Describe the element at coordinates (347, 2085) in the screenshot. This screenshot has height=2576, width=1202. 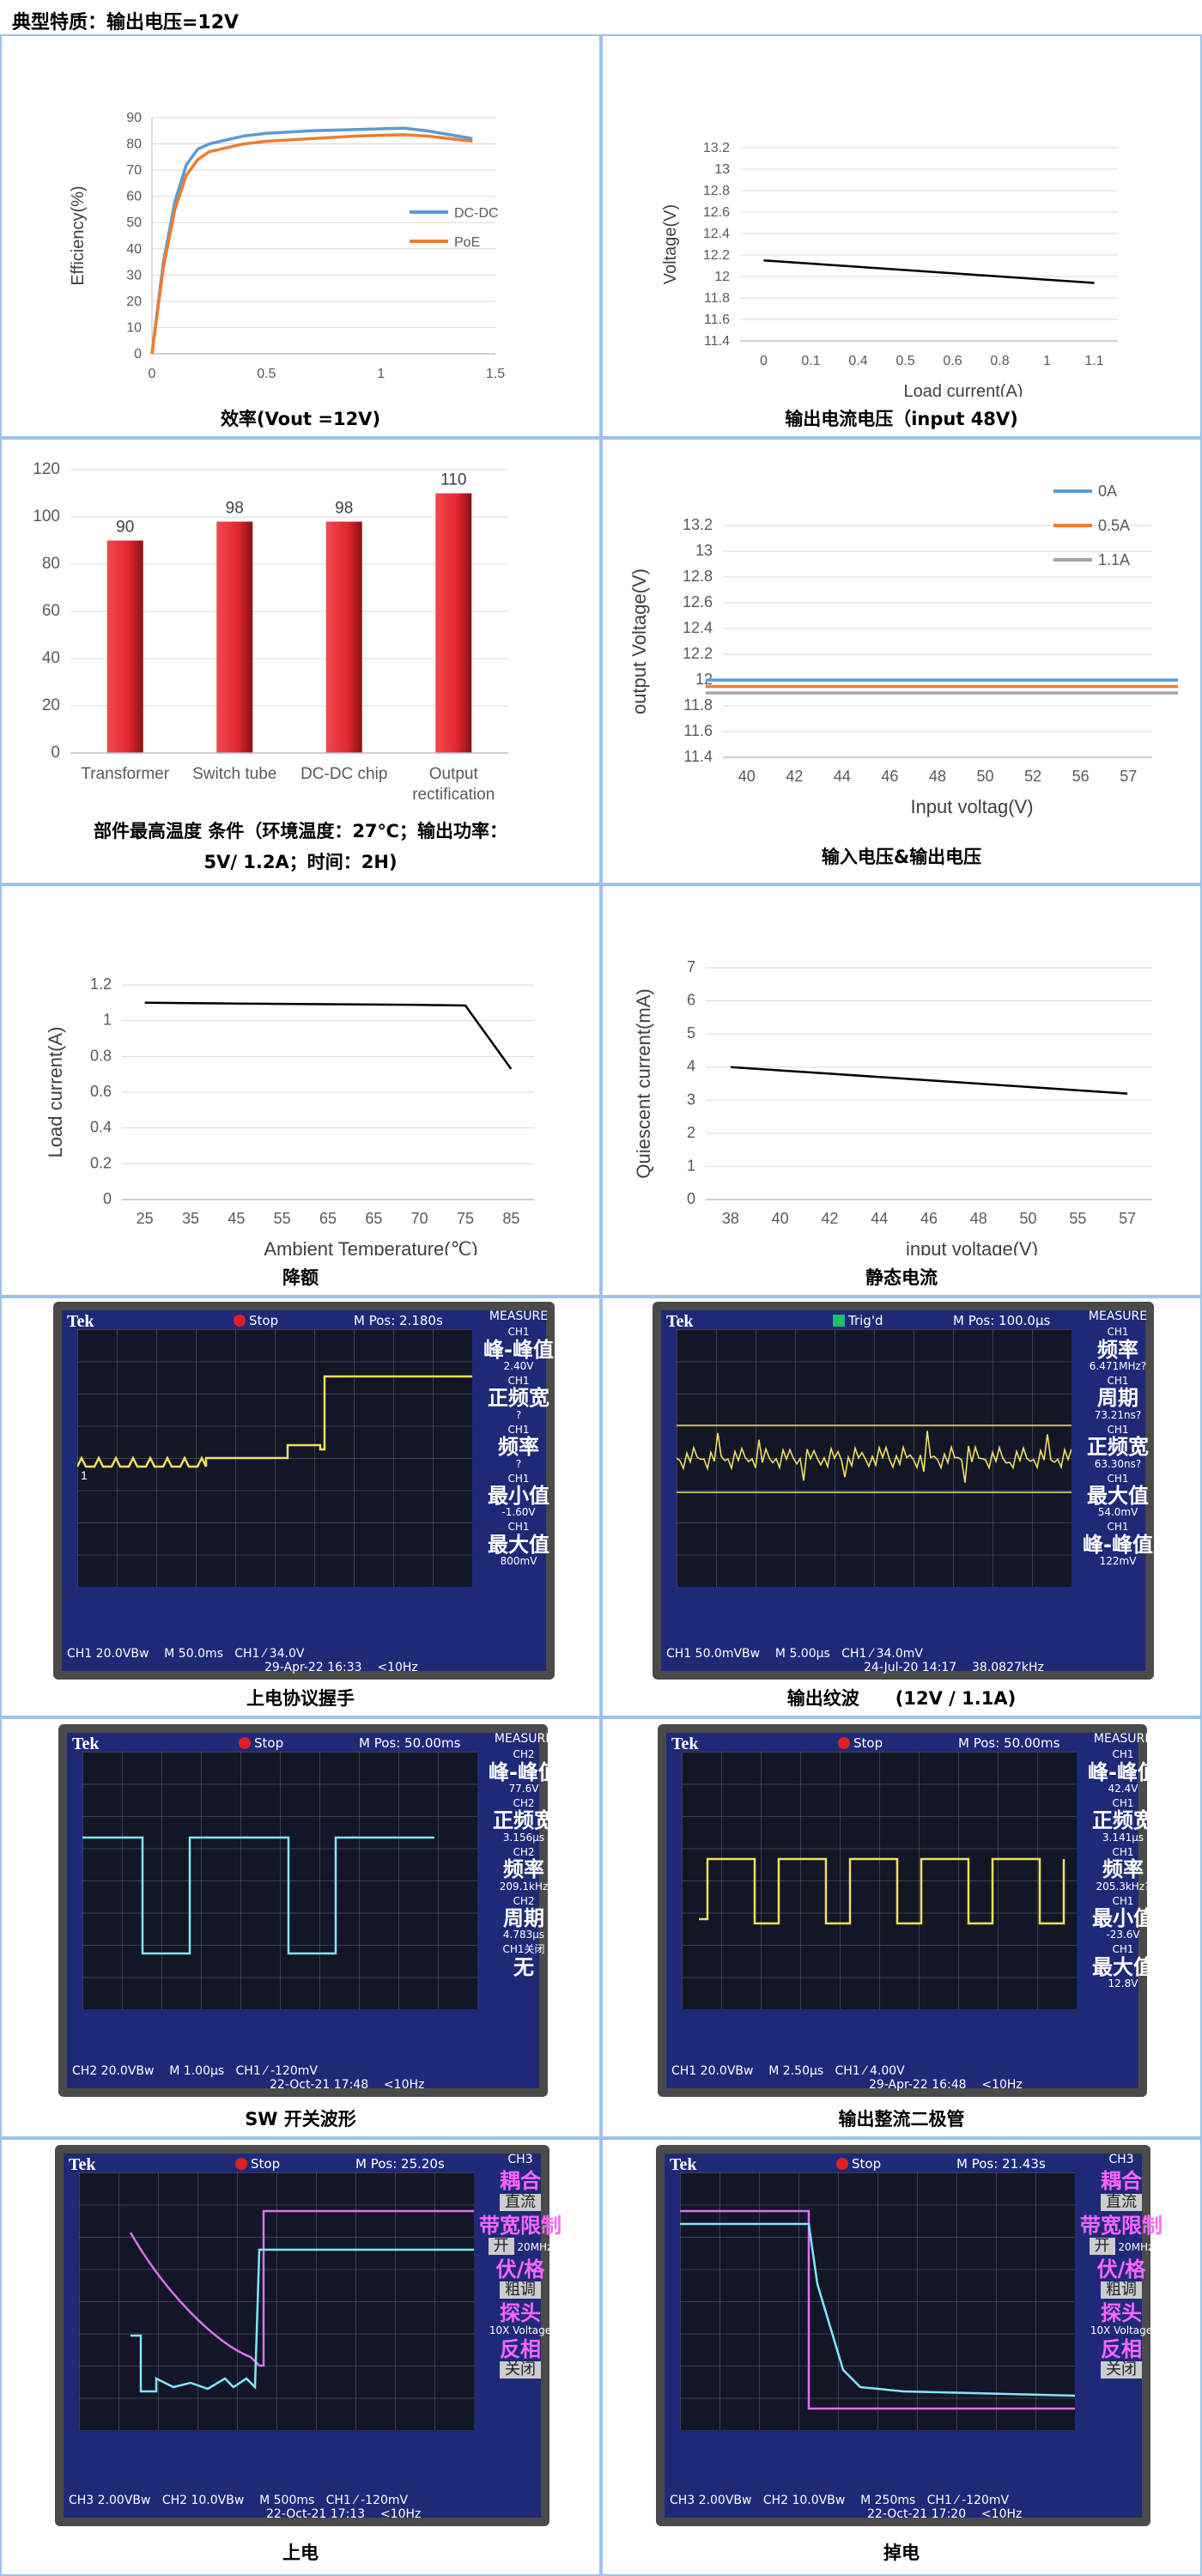
I see `scope-bottom-line2: 22-Oct-21 17:48 <10Hz` at that location.